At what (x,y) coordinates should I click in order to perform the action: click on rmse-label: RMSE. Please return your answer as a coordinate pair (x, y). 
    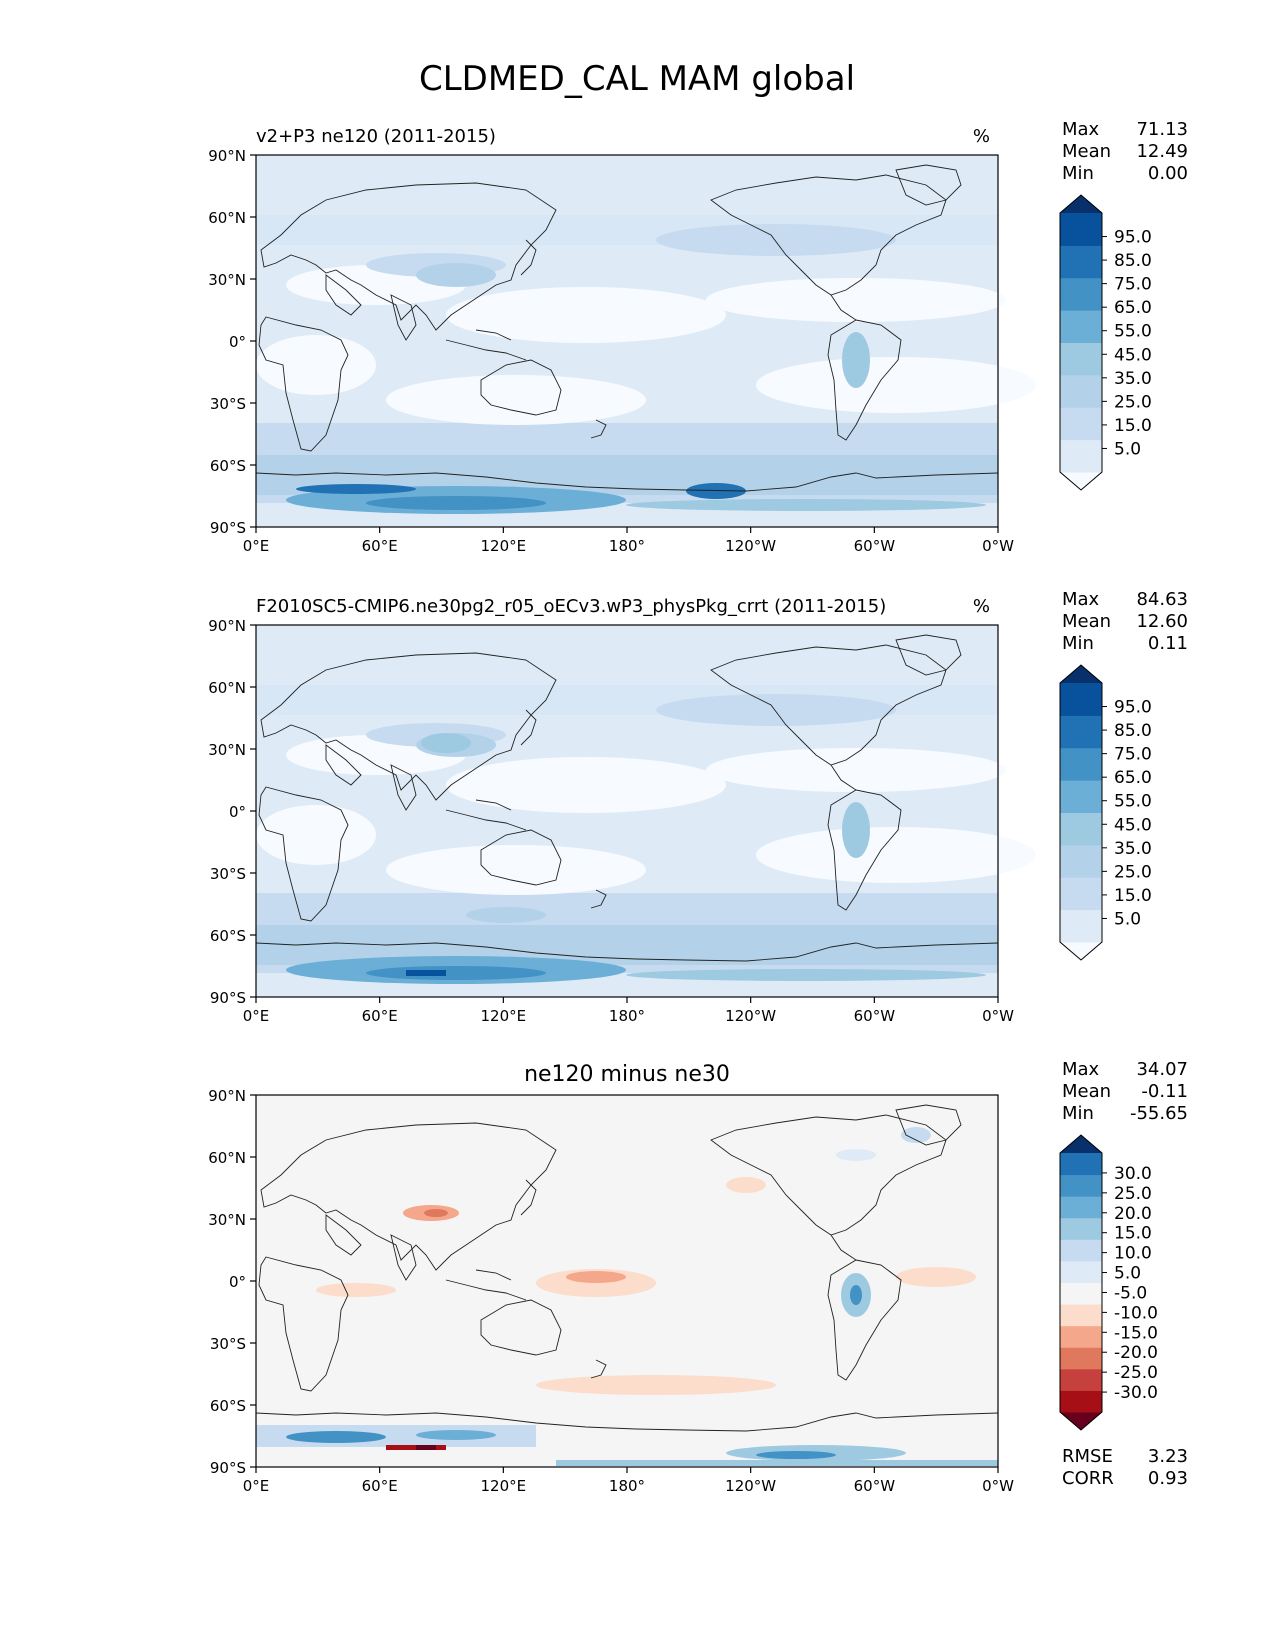
    Looking at the image, I should click on (1087, 1456).